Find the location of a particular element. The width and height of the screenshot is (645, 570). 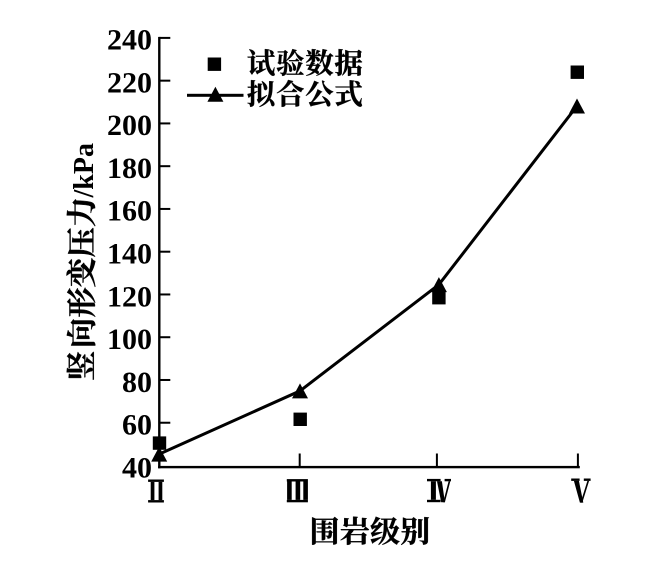

svg-text: 120 is located at coordinates (129, 296).